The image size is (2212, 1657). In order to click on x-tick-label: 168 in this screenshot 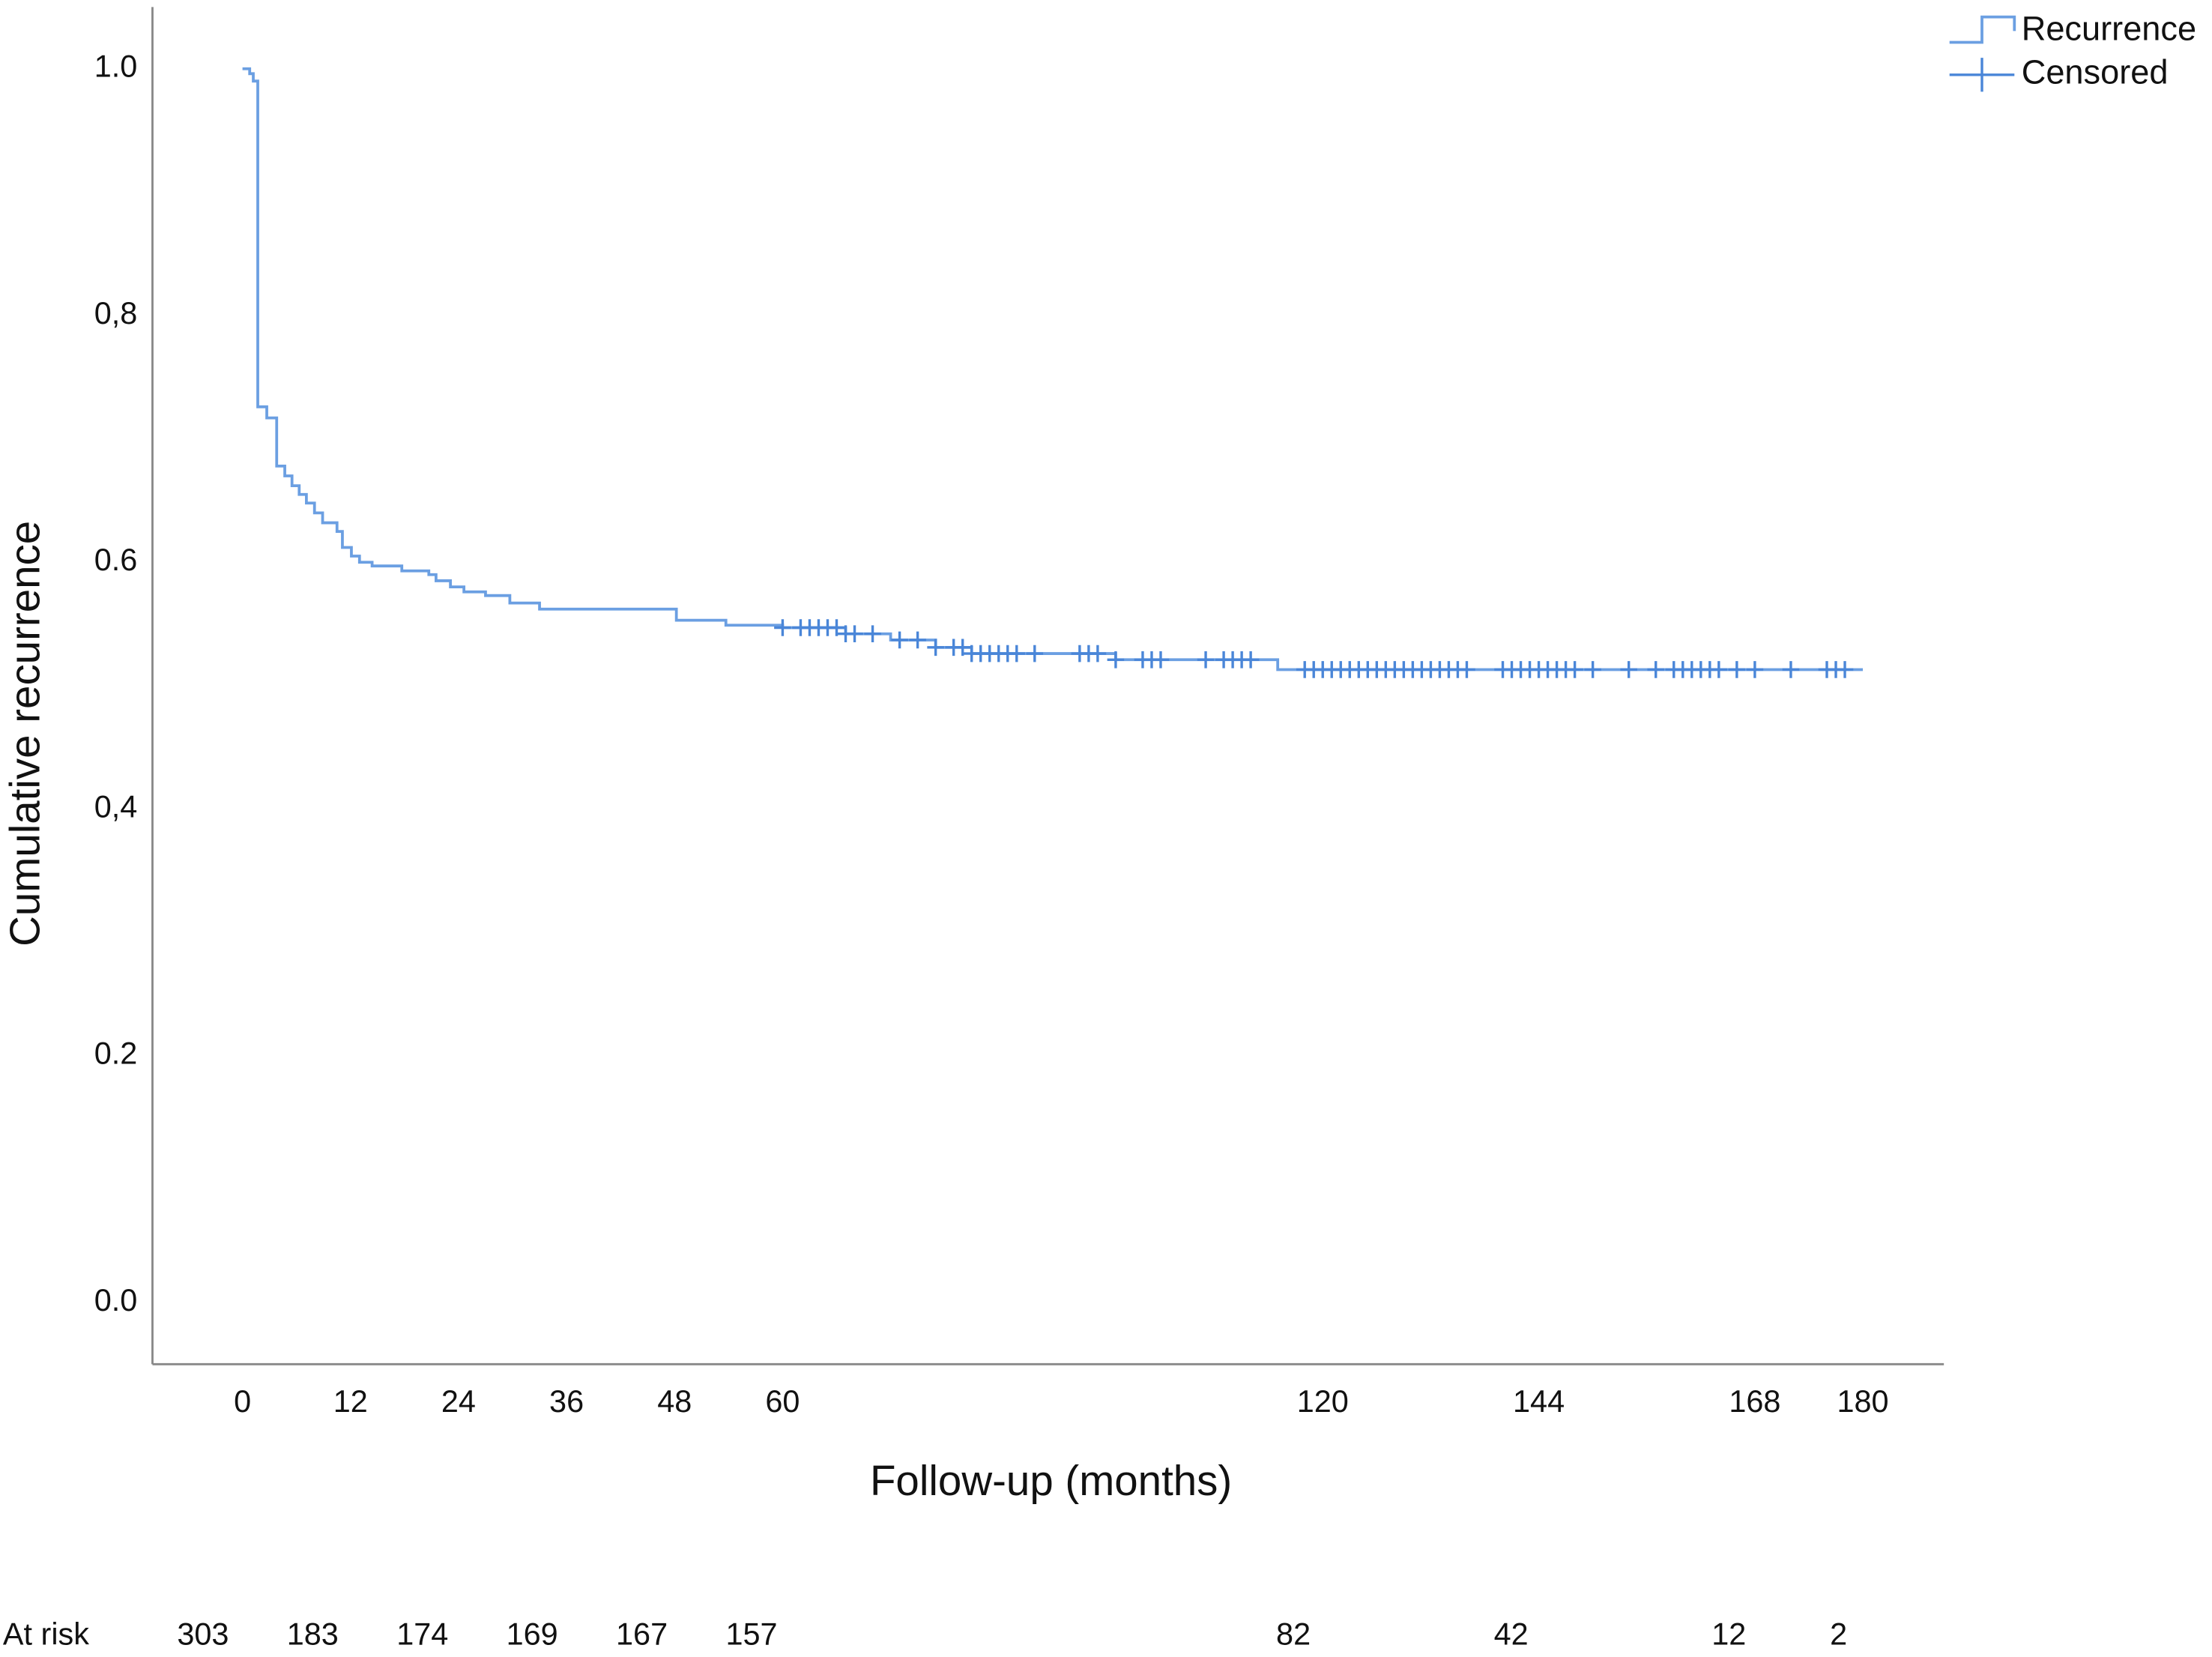, I will do `click(1755, 1402)`.